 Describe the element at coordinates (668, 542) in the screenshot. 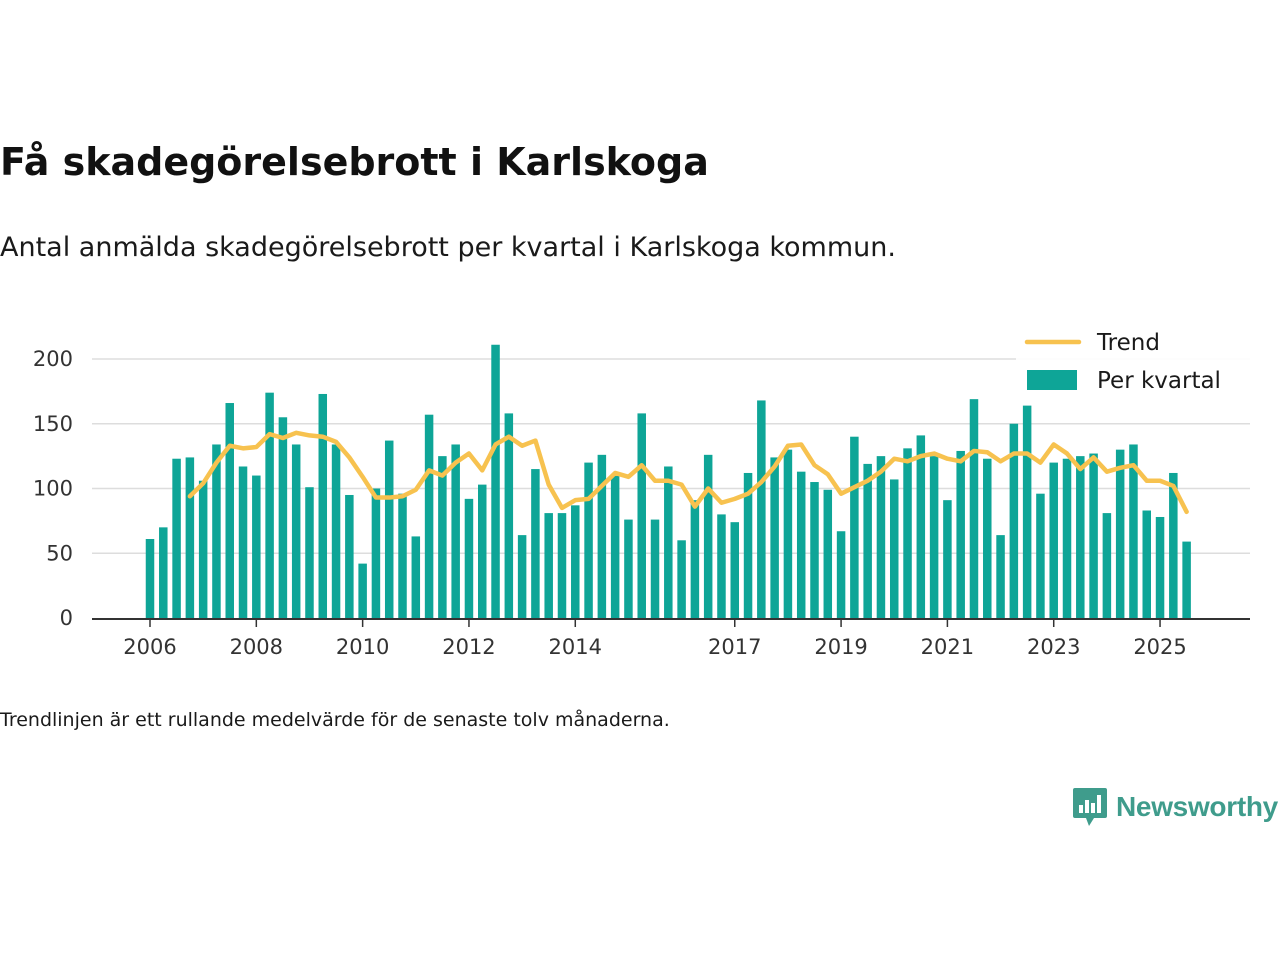

I see `bar-2015-Q4` at that location.